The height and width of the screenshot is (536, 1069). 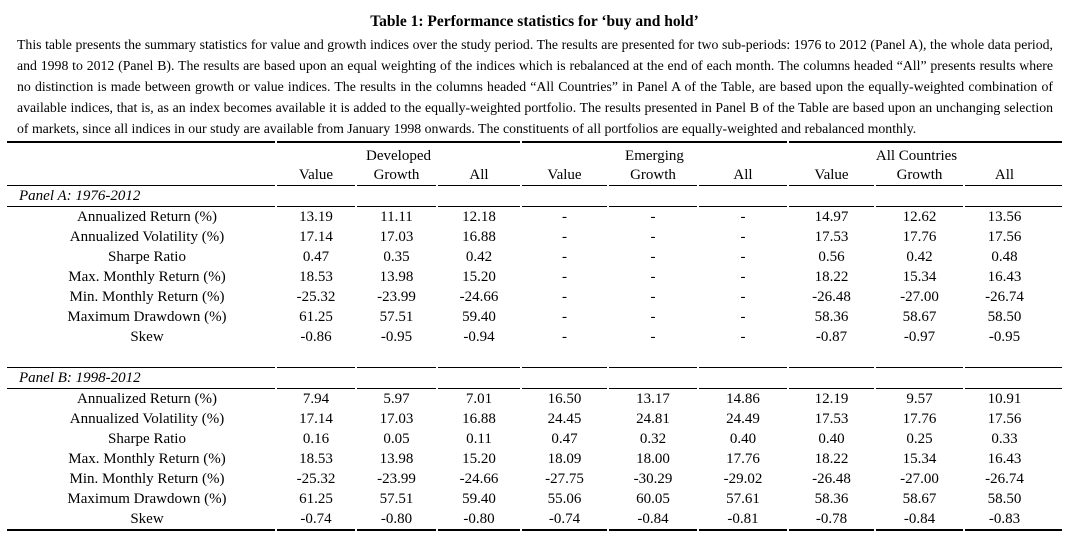 What do you see at coordinates (919, 175) in the screenshot?
I see `sub-header-allcountries-growth: Growth` at bounding box center [919, 175].